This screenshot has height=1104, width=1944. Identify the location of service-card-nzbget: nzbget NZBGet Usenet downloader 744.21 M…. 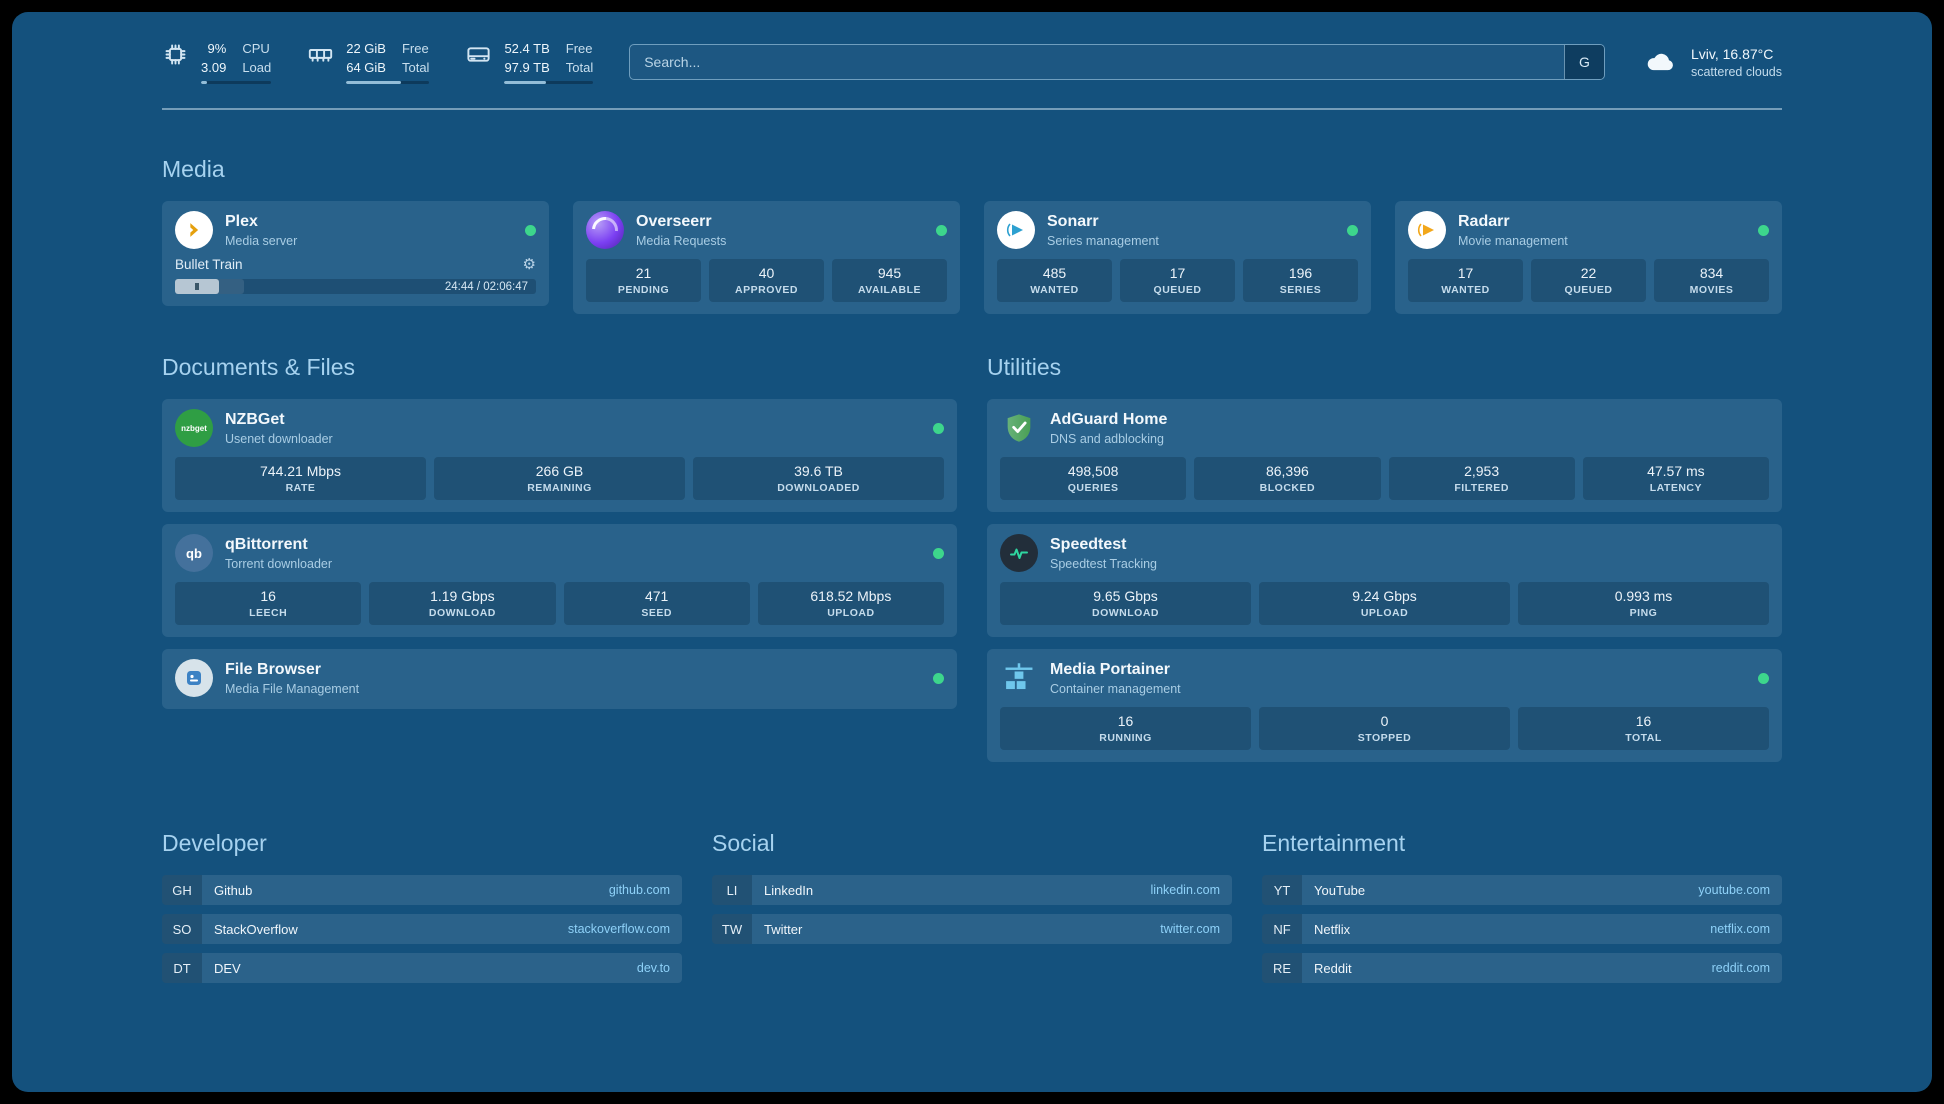
(559, 456).